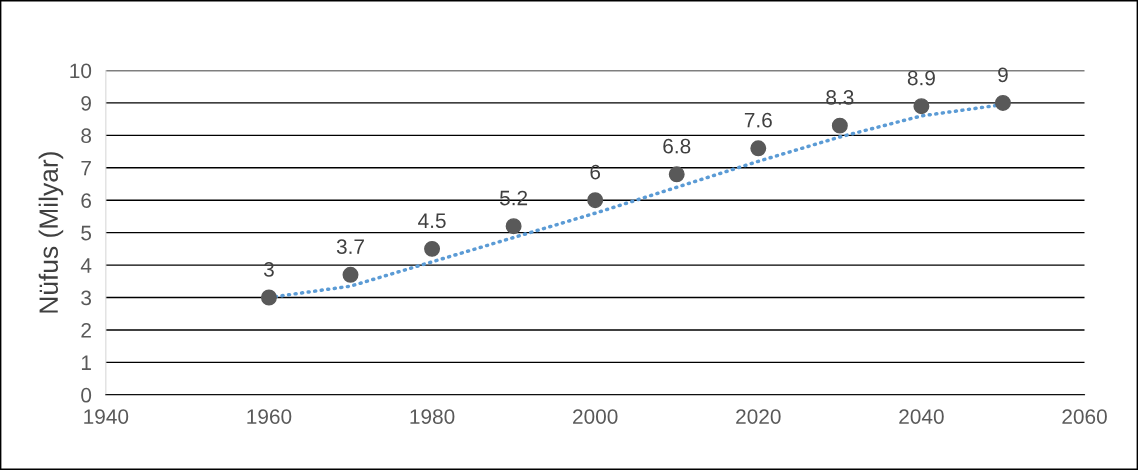 The width and height of the screenshot is (1138, 470). I want to click on x-tick-label: 2020, so click(758, 416).